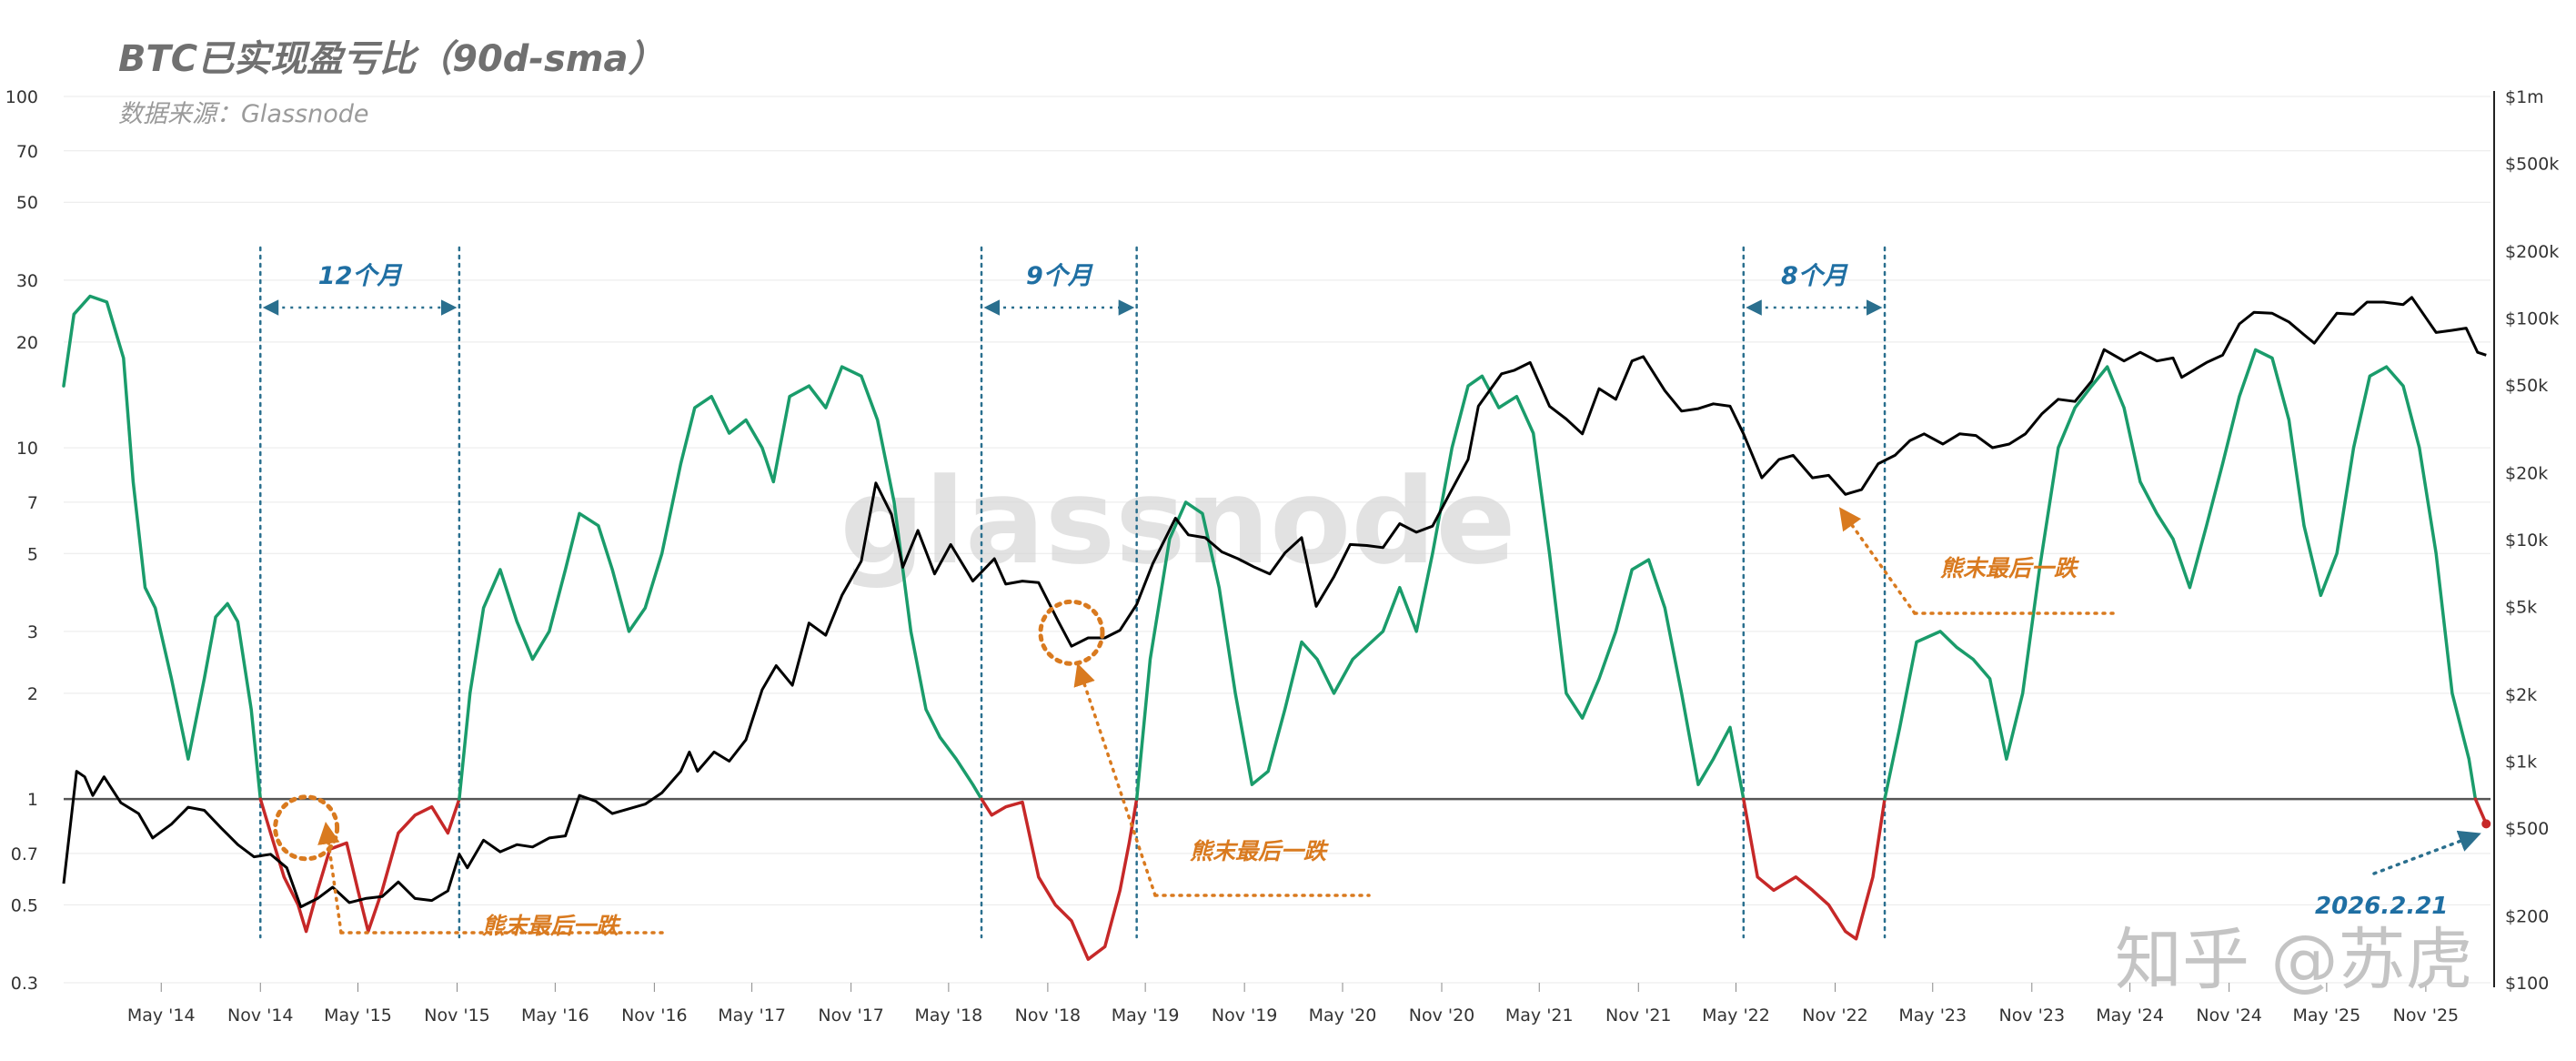  Describe the element at coordinates (1343, 1015) in the screenshot. I see `x-tick-label: May '20` at that location.